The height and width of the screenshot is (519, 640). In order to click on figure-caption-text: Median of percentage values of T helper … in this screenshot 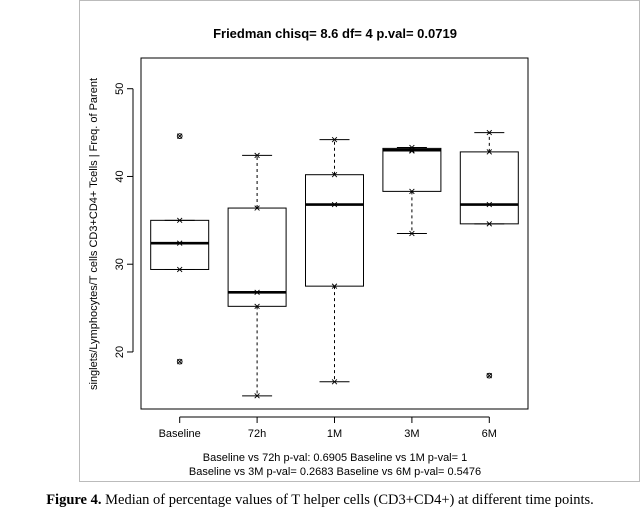, I will do `click(347, 500)`.